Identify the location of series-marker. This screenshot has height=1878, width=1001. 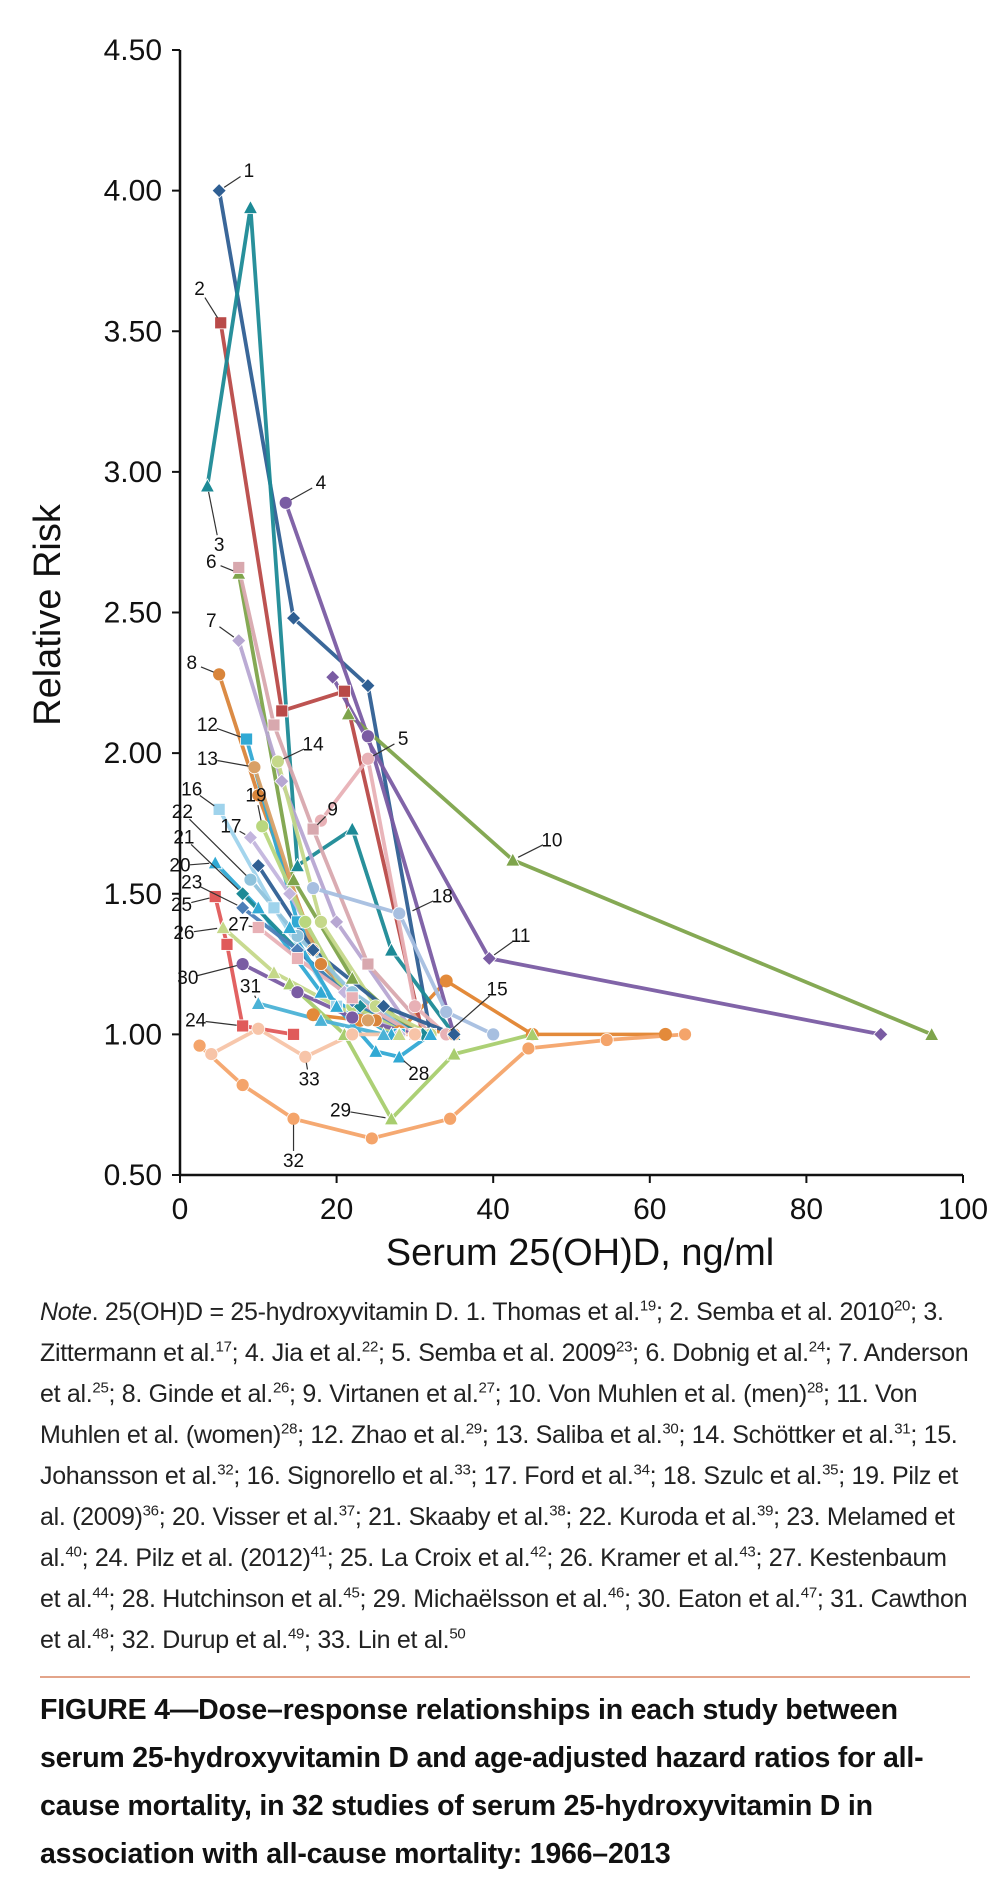
(313, 1015).